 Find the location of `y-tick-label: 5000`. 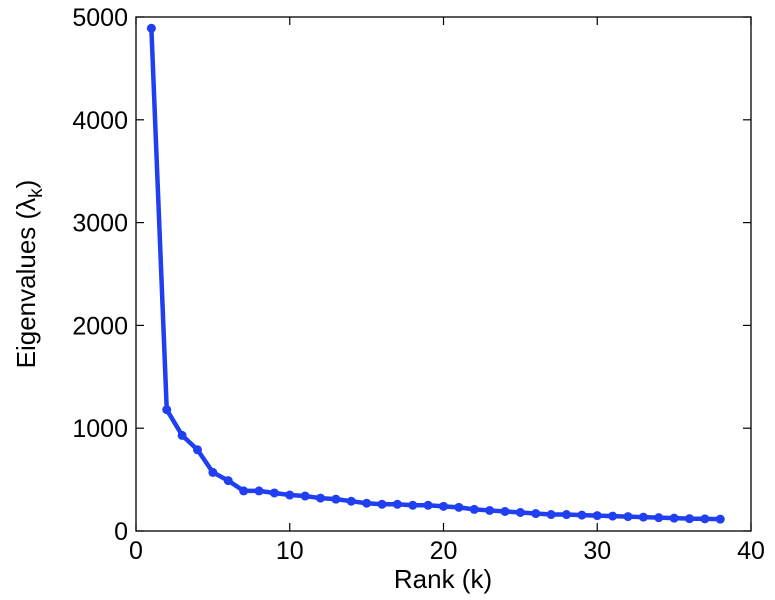

y-tick-label: 5000 is located at coordinates (100, 18).